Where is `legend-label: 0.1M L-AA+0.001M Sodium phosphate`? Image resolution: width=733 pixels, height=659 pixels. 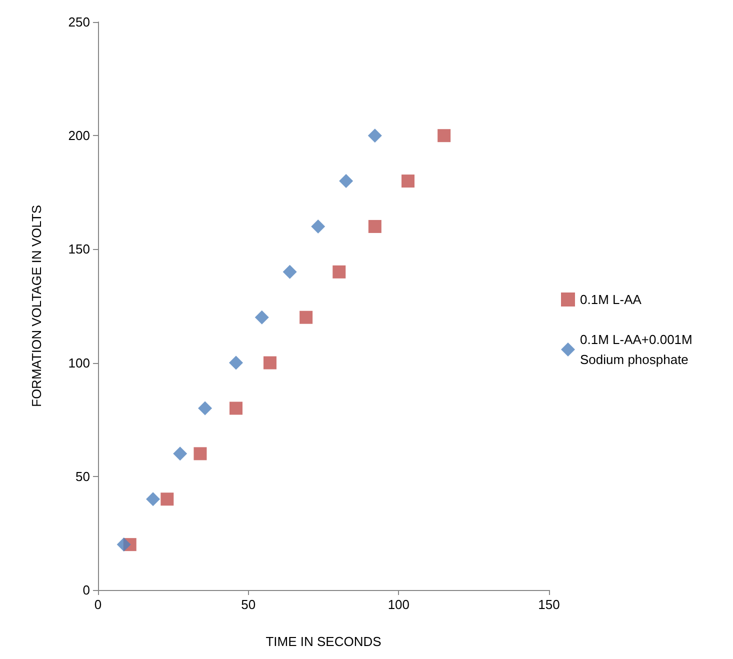 legend-label: 0.1M L-AA+0.001M Sodium phosphate is located at coordinates (638, 349).